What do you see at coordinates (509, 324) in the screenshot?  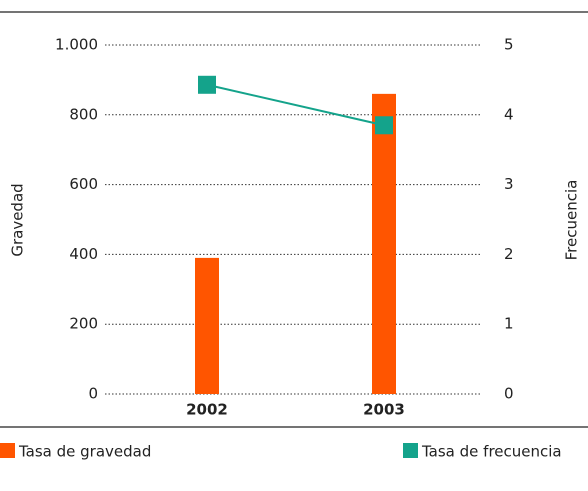 I see `y2-tick-label: 1` at bounding box center [509, 324].